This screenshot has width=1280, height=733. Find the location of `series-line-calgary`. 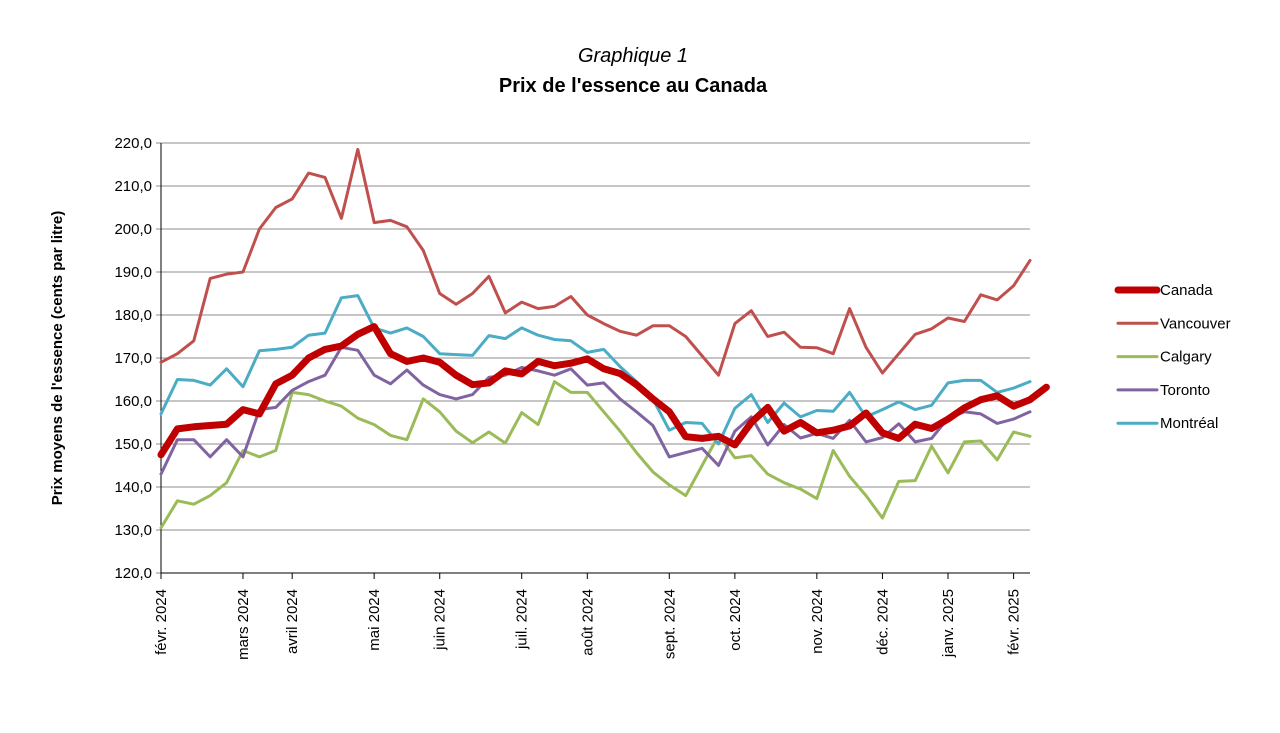

series-line-calgary is located at coordinates (595, 455).